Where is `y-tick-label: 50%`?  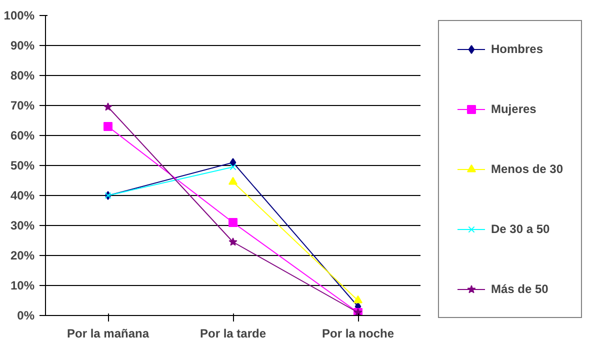 y-tick-label: 50% is located at coordinates (22, 165).